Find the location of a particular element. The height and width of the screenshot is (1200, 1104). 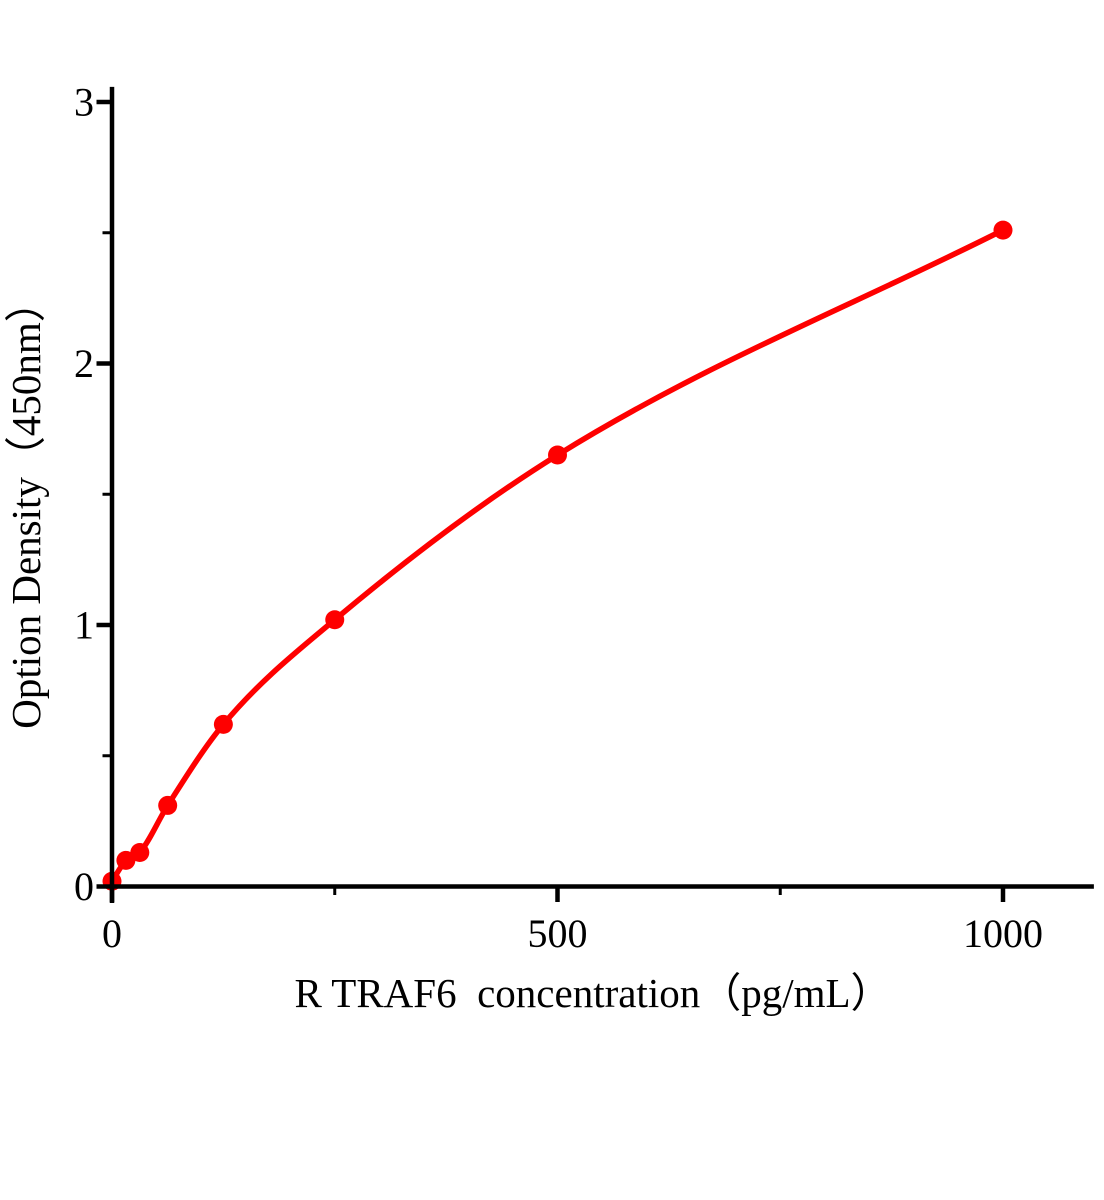

x-tick-label: 500 is located at coordinates (558, 933).